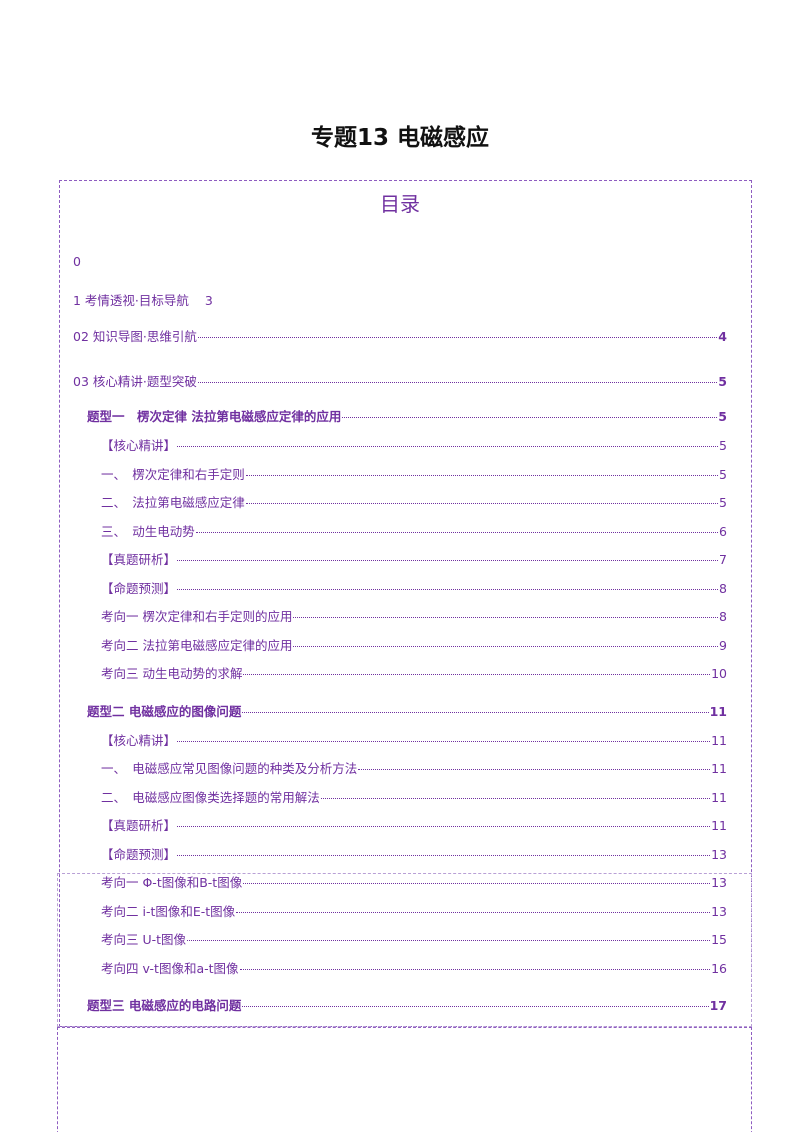  Describe the element at coordinates (719, 939) in the screenshot. I see `page-number: 15` at that location.